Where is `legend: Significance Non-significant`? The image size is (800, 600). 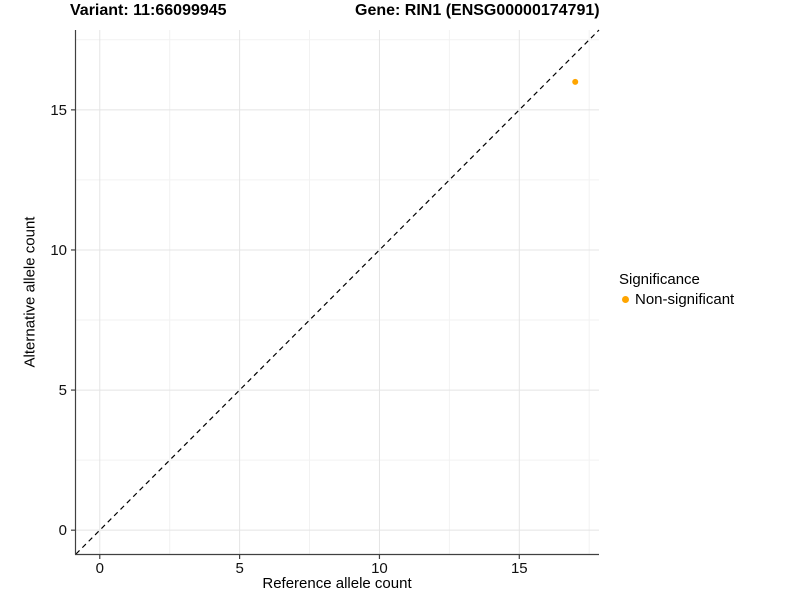
legend: Significance Non-significant is located at coordinates (676, 289).